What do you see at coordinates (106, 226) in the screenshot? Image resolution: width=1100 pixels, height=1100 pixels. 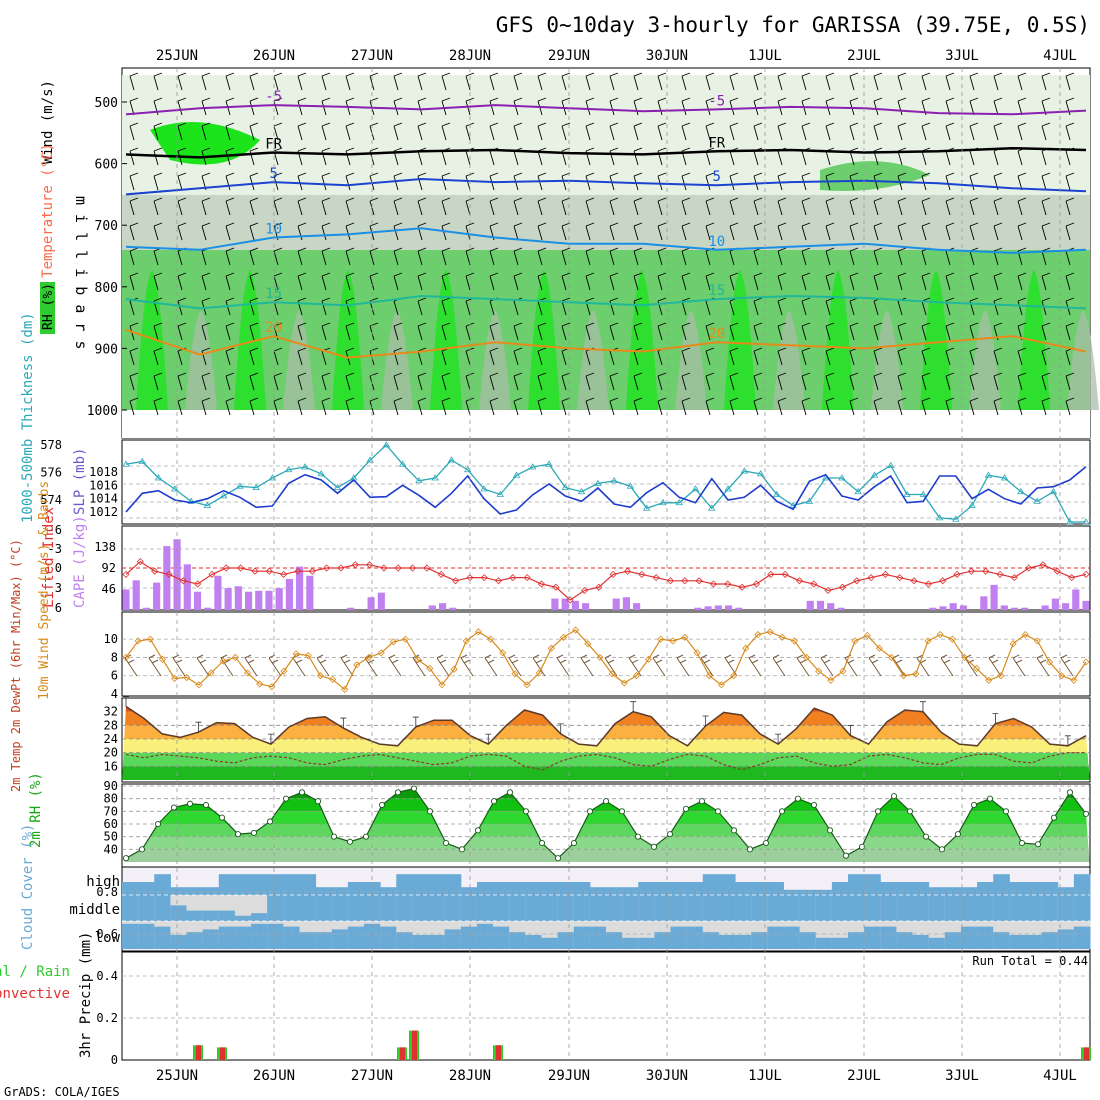 I see `pressure-tick-label: 700` at bounding box center [106, 226].